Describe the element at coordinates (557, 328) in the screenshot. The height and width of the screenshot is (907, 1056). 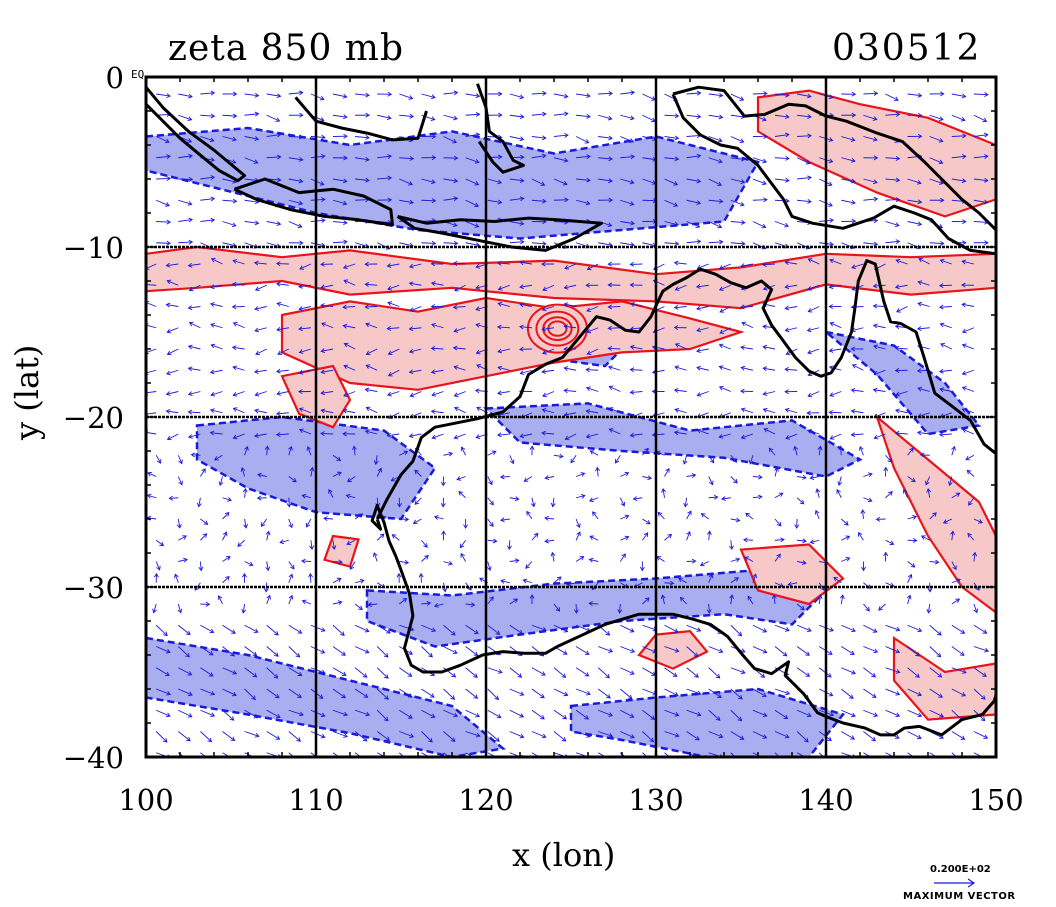
I see `cyclone-contour` at that location.